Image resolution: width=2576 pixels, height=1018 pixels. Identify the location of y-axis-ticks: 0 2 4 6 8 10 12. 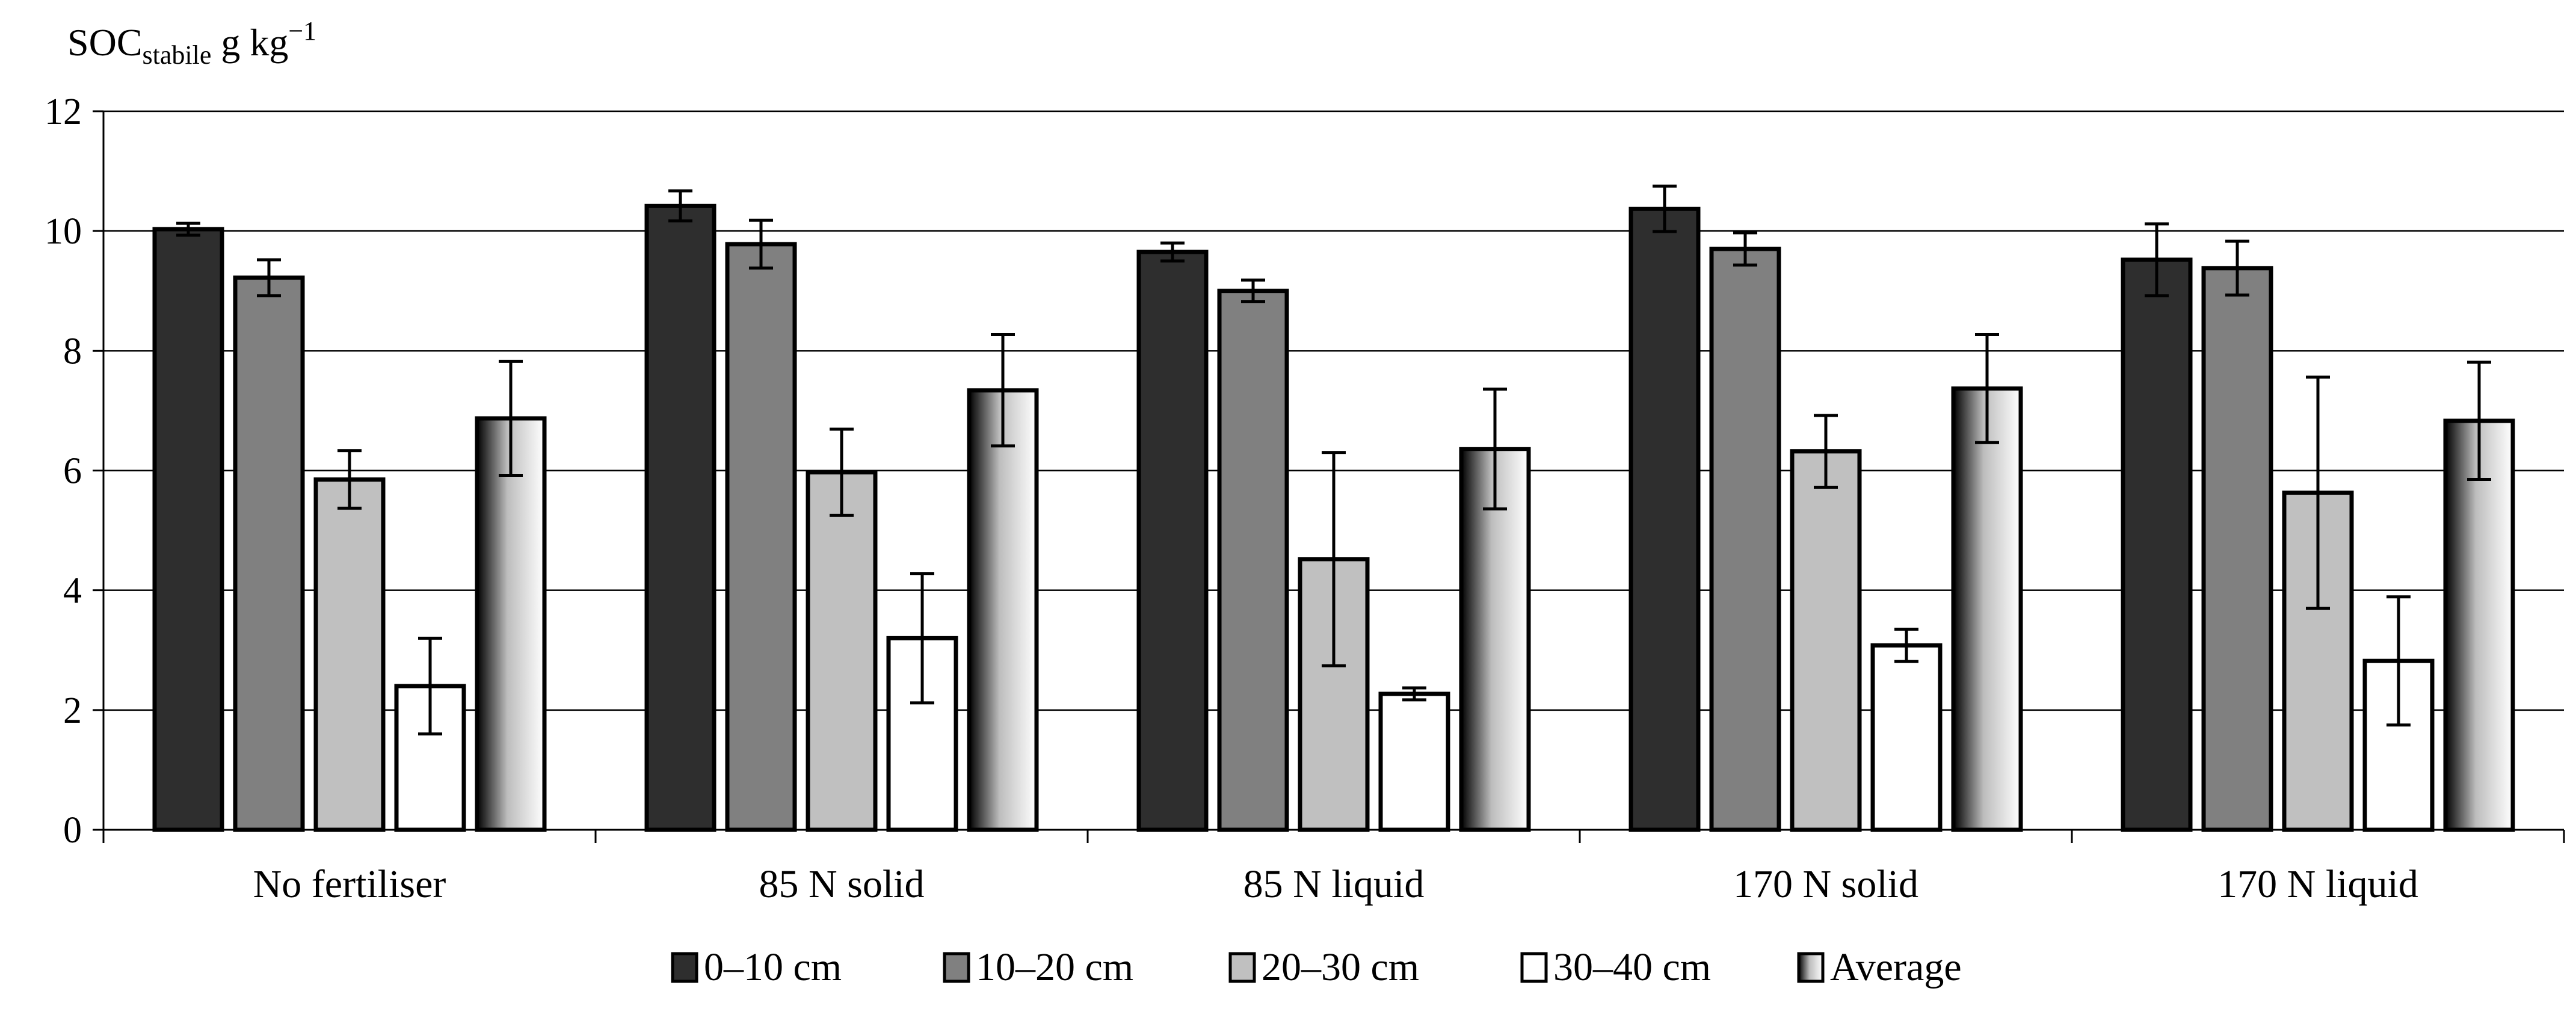
(63, 471).